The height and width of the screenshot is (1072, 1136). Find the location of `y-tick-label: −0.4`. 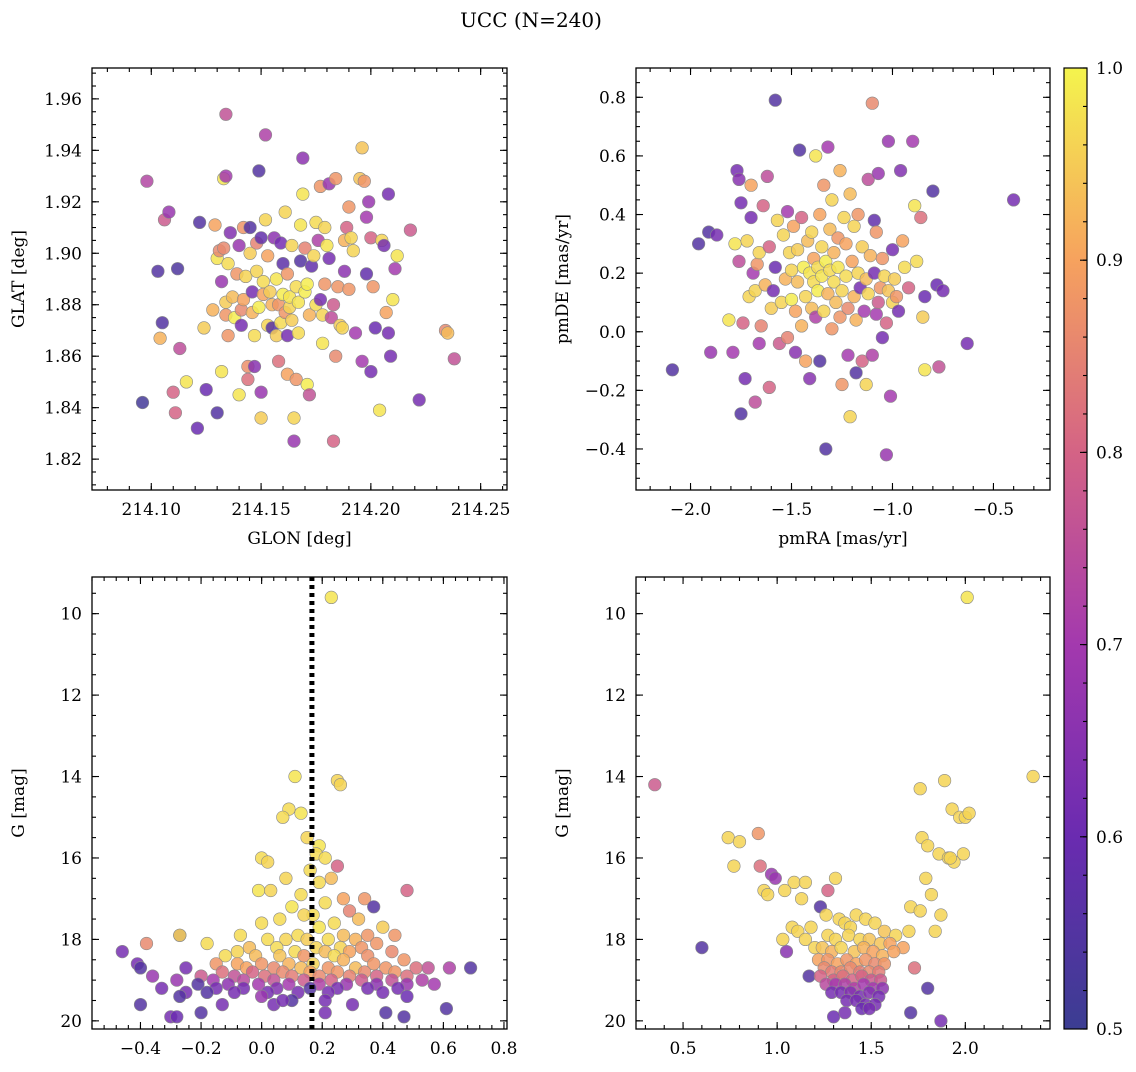

y-tick-label: −0.4 is located at coordinates (605, 450).